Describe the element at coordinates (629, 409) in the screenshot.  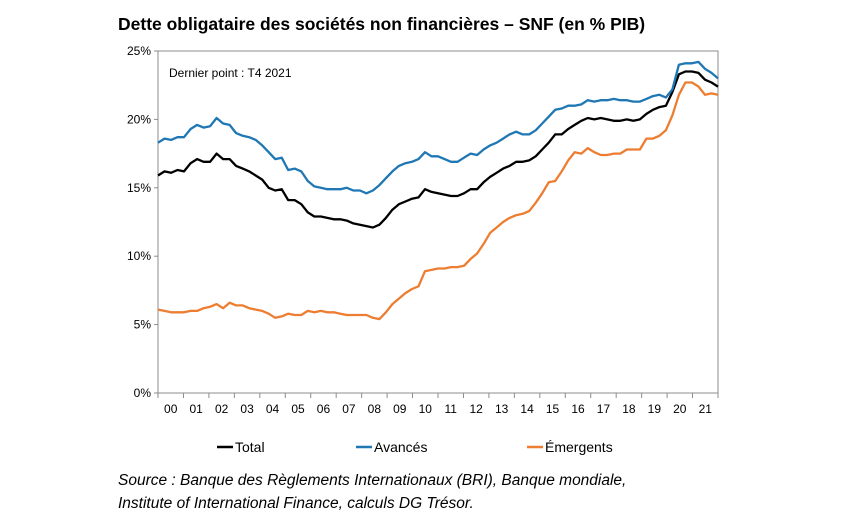
I see `x-tick-label: 18` at that location.